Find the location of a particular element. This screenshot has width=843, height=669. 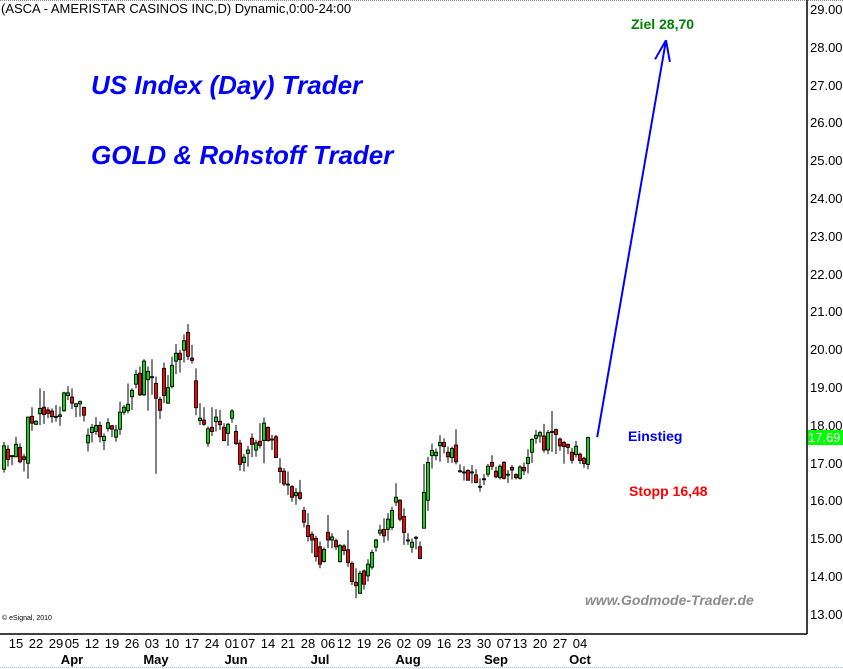

x-tick-label: 17 is located at coordinates (192, 643).